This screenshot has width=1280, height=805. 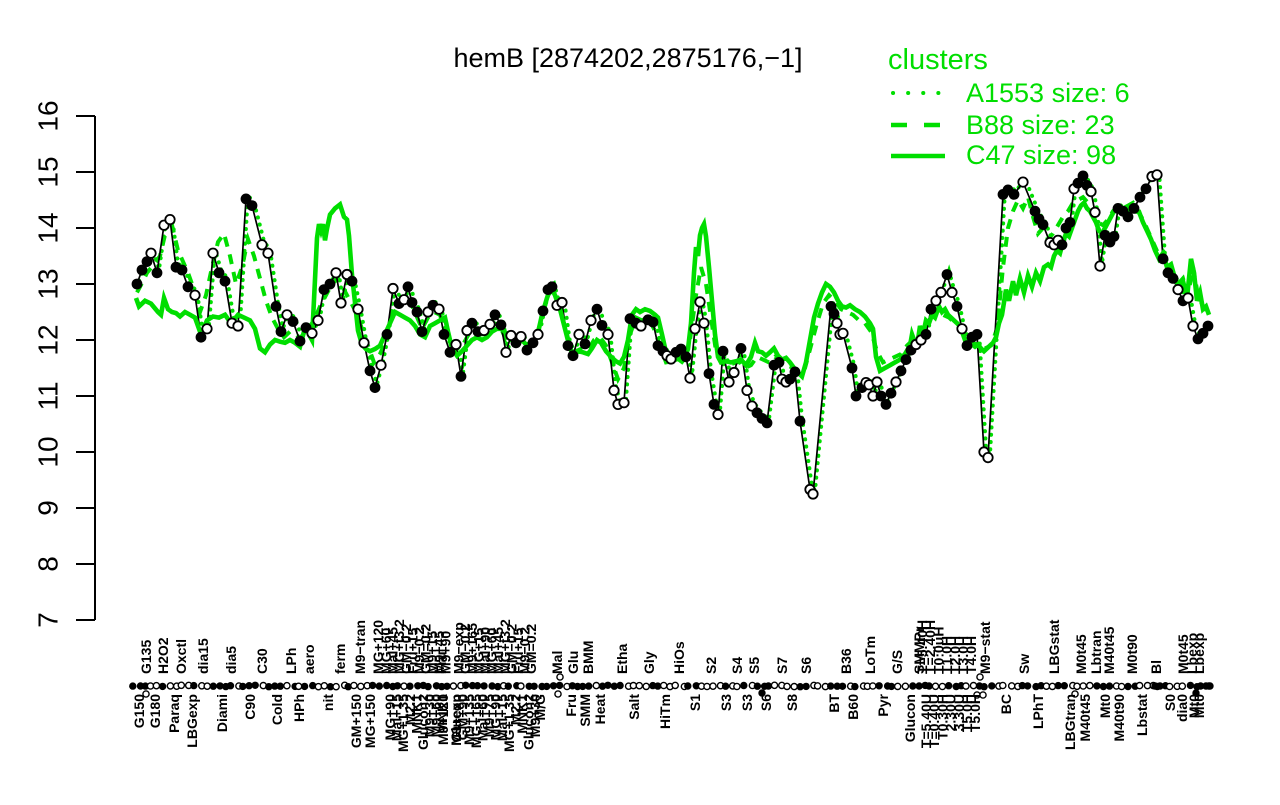 I want to click on svg-text: T=2.40H, so click(x=930, y=647).